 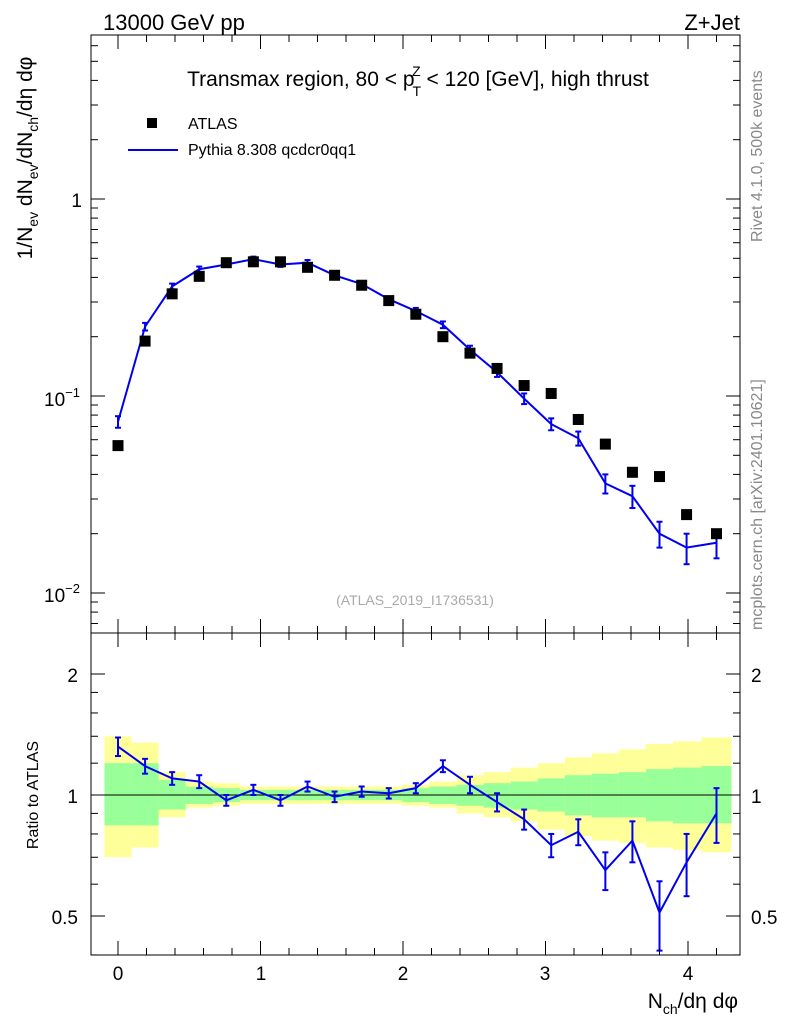 What do you see at coordinates (27, 158) in the screenshot?
I see `main-ylabel: 1/Nev dNev/dNch/dη dφ` at bounding box center [27, 158].